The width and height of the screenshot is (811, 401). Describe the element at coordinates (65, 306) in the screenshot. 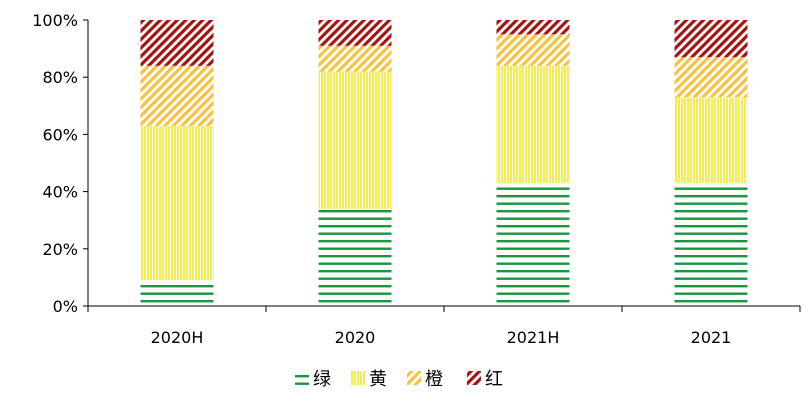

I see `y-tick-label: 0%` at that location.